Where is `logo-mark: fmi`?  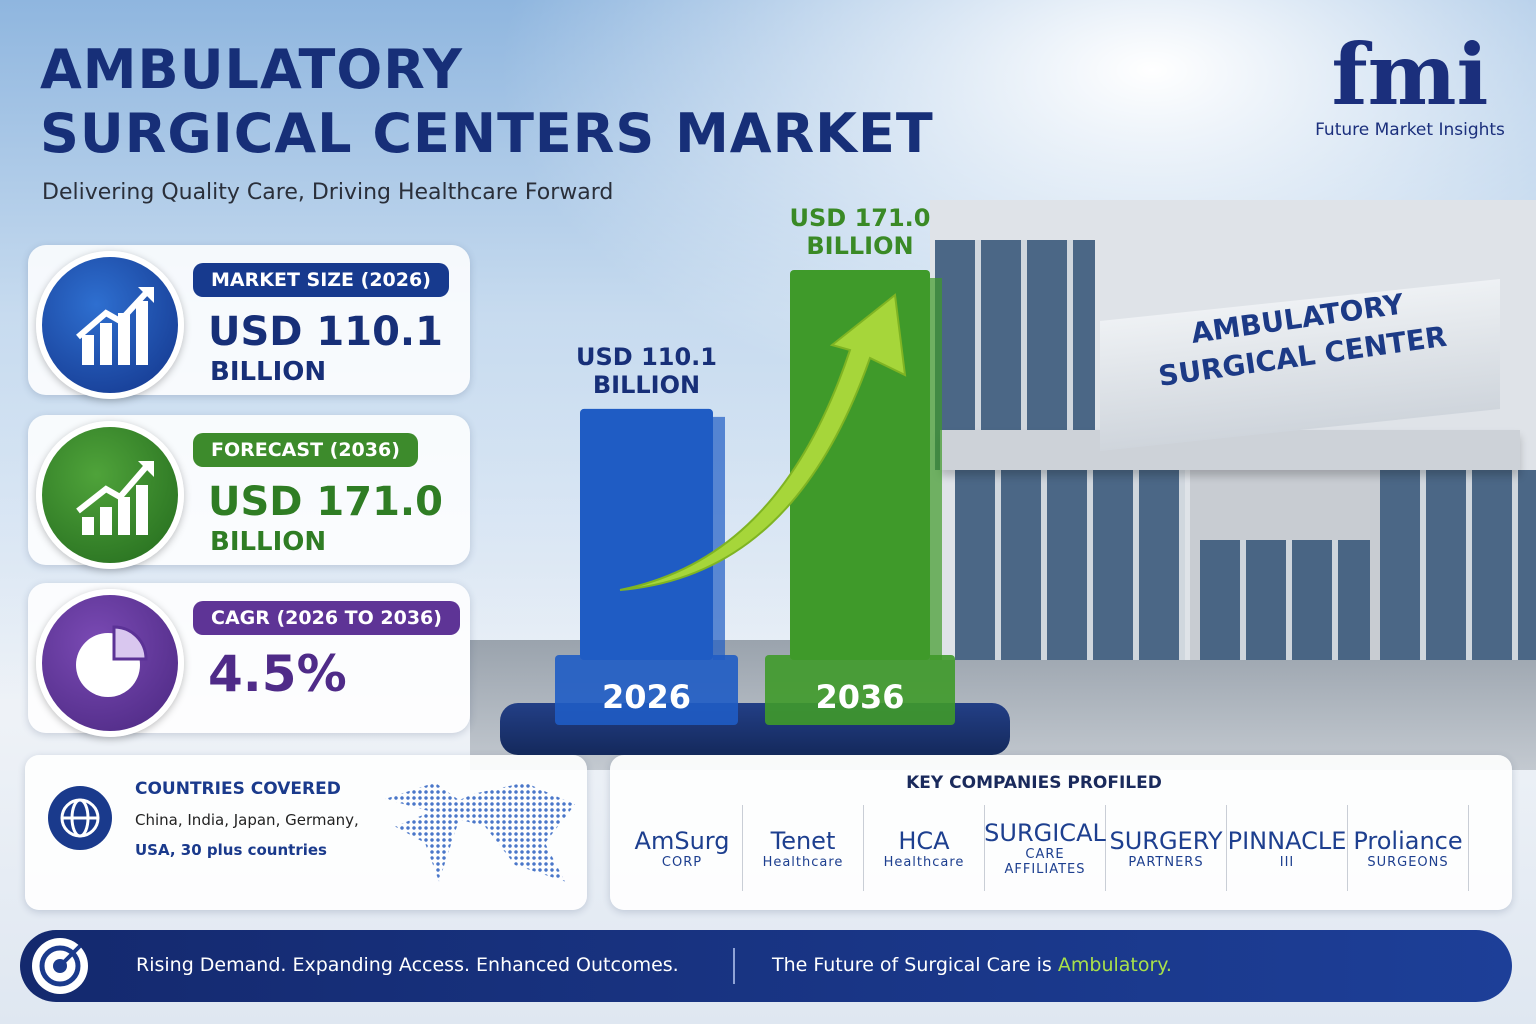 logo-mark: fmi is located at coordinates (1410, 74).